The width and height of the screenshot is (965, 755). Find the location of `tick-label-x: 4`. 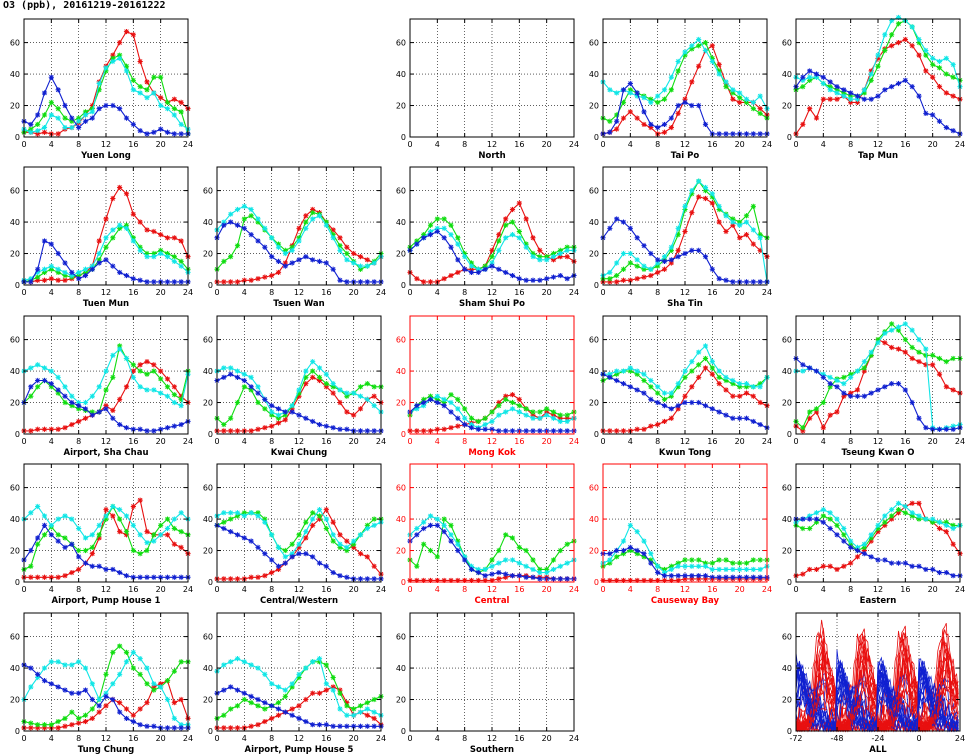

tick-label-x: 4 is located at coordinates (630, 292).